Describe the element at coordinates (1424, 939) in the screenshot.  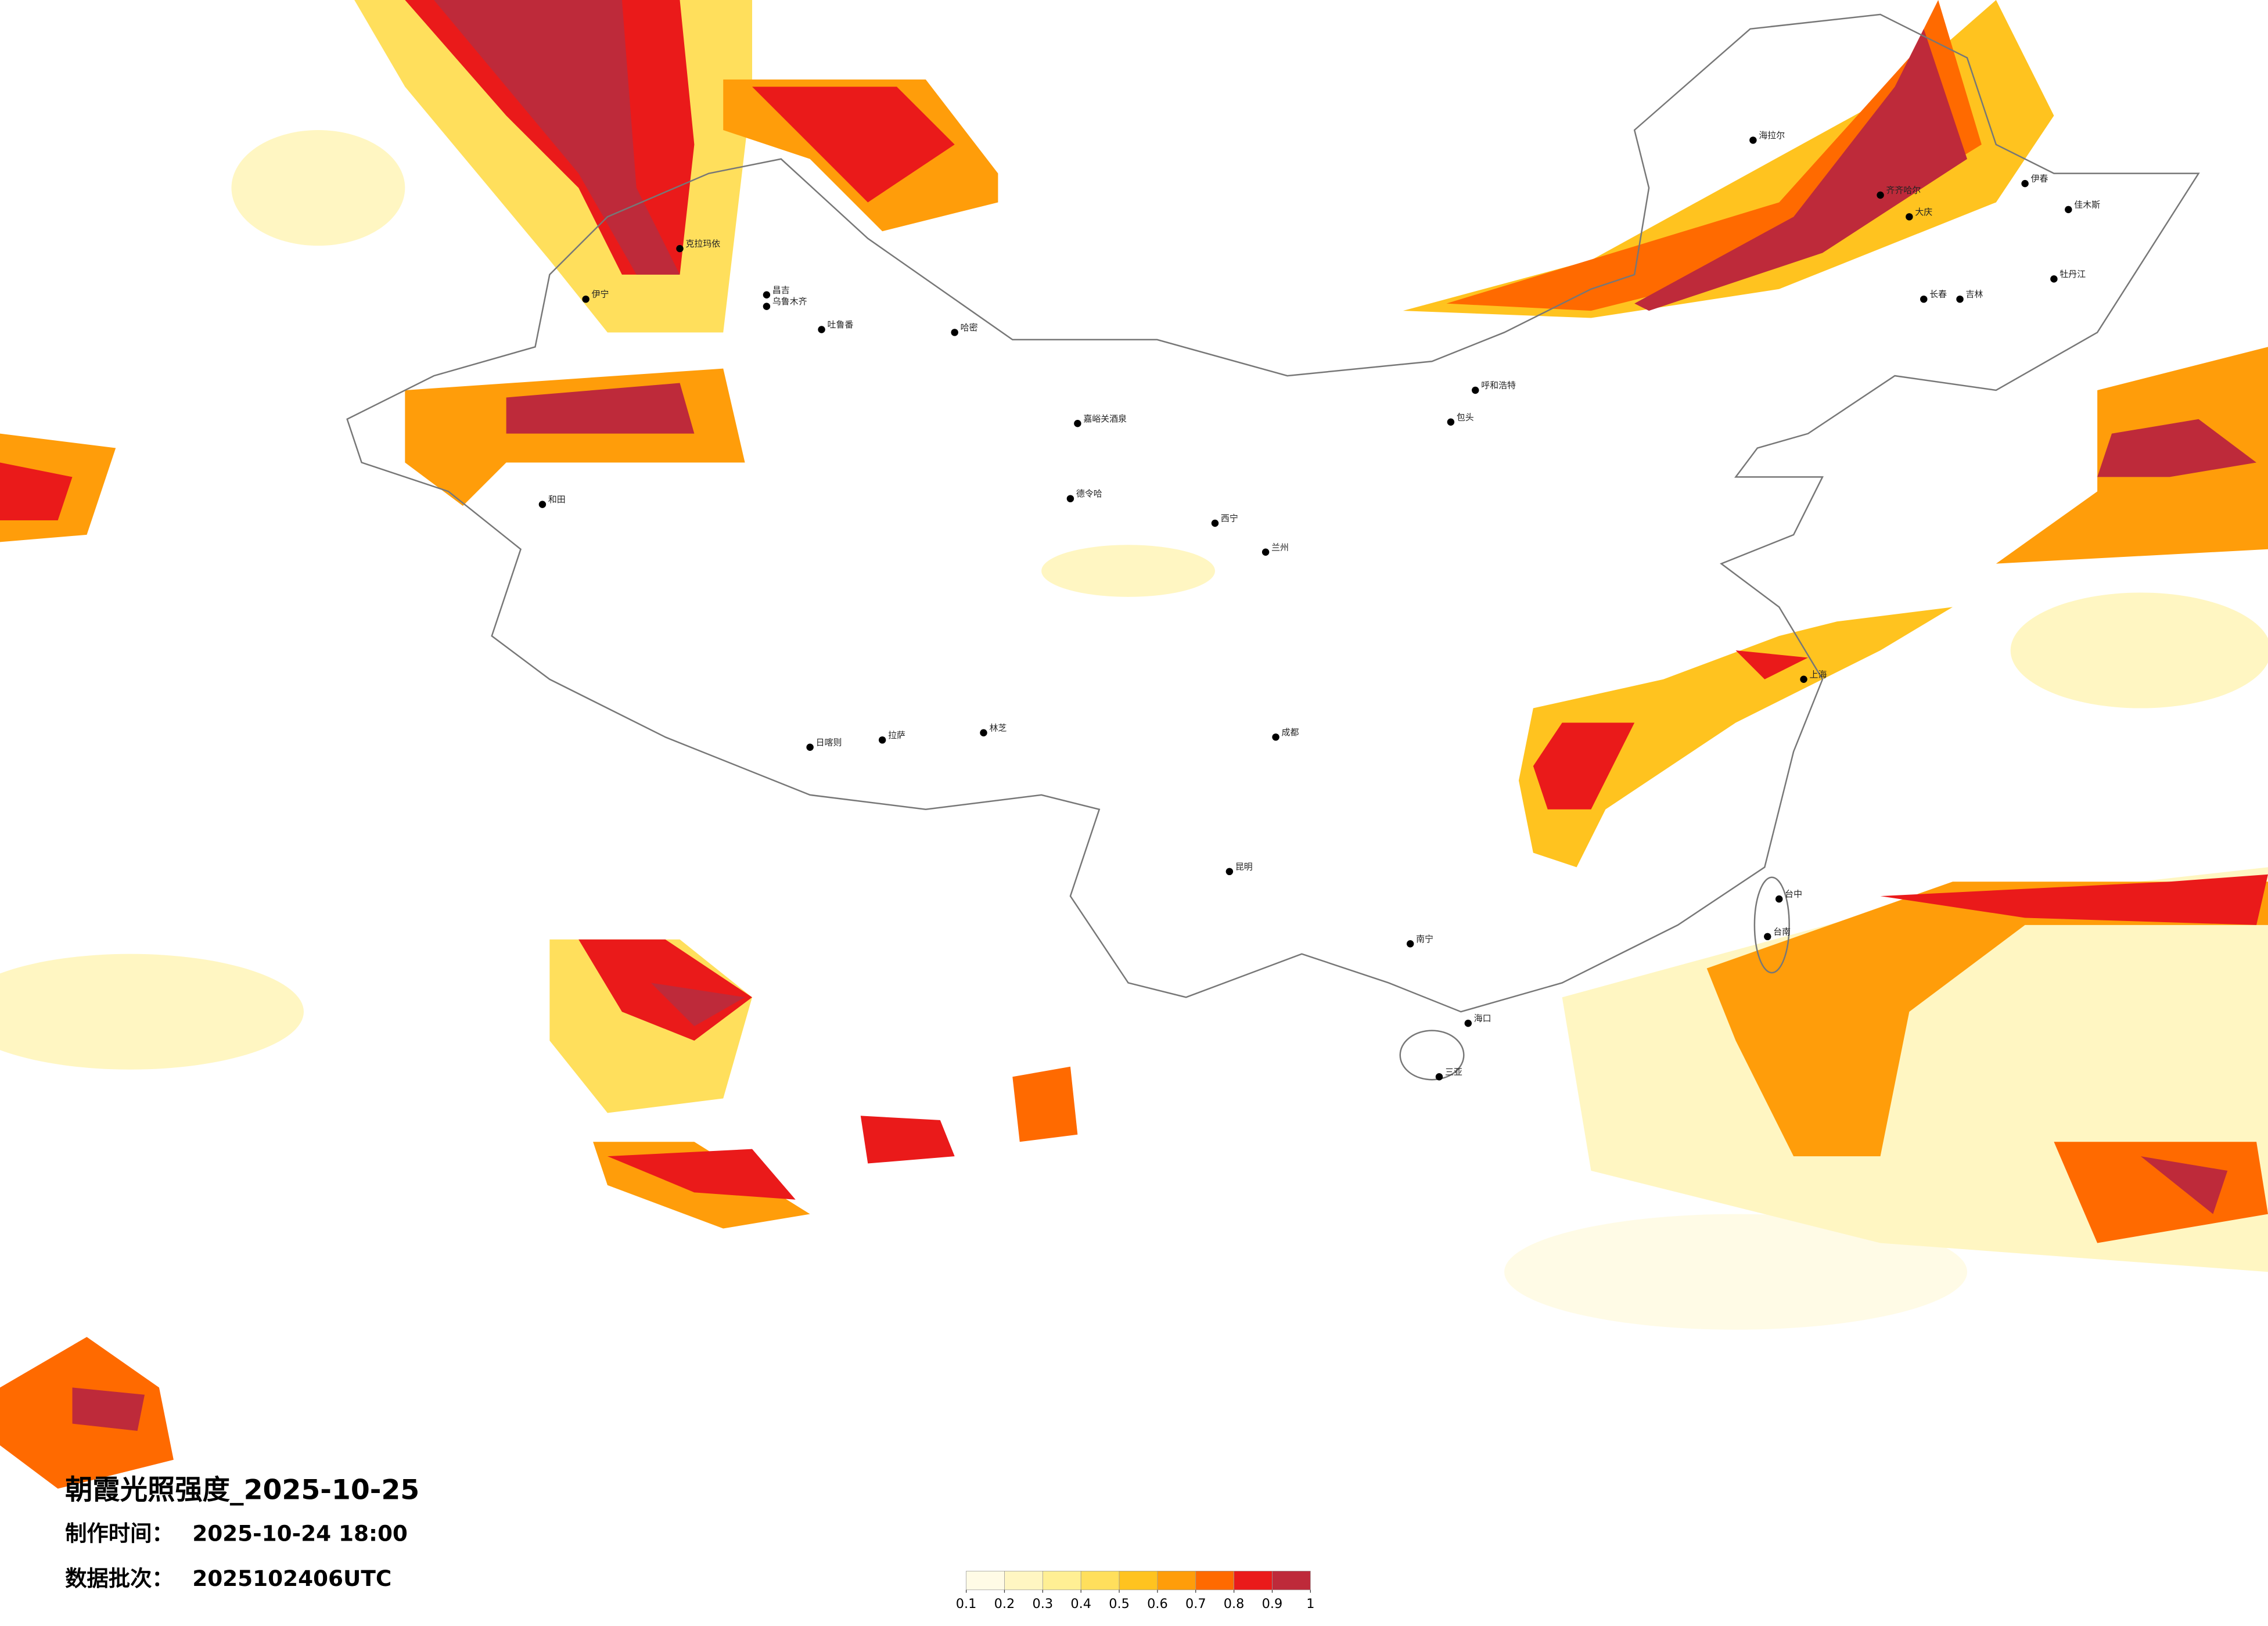
I see `city-label: 南宁` at that location.